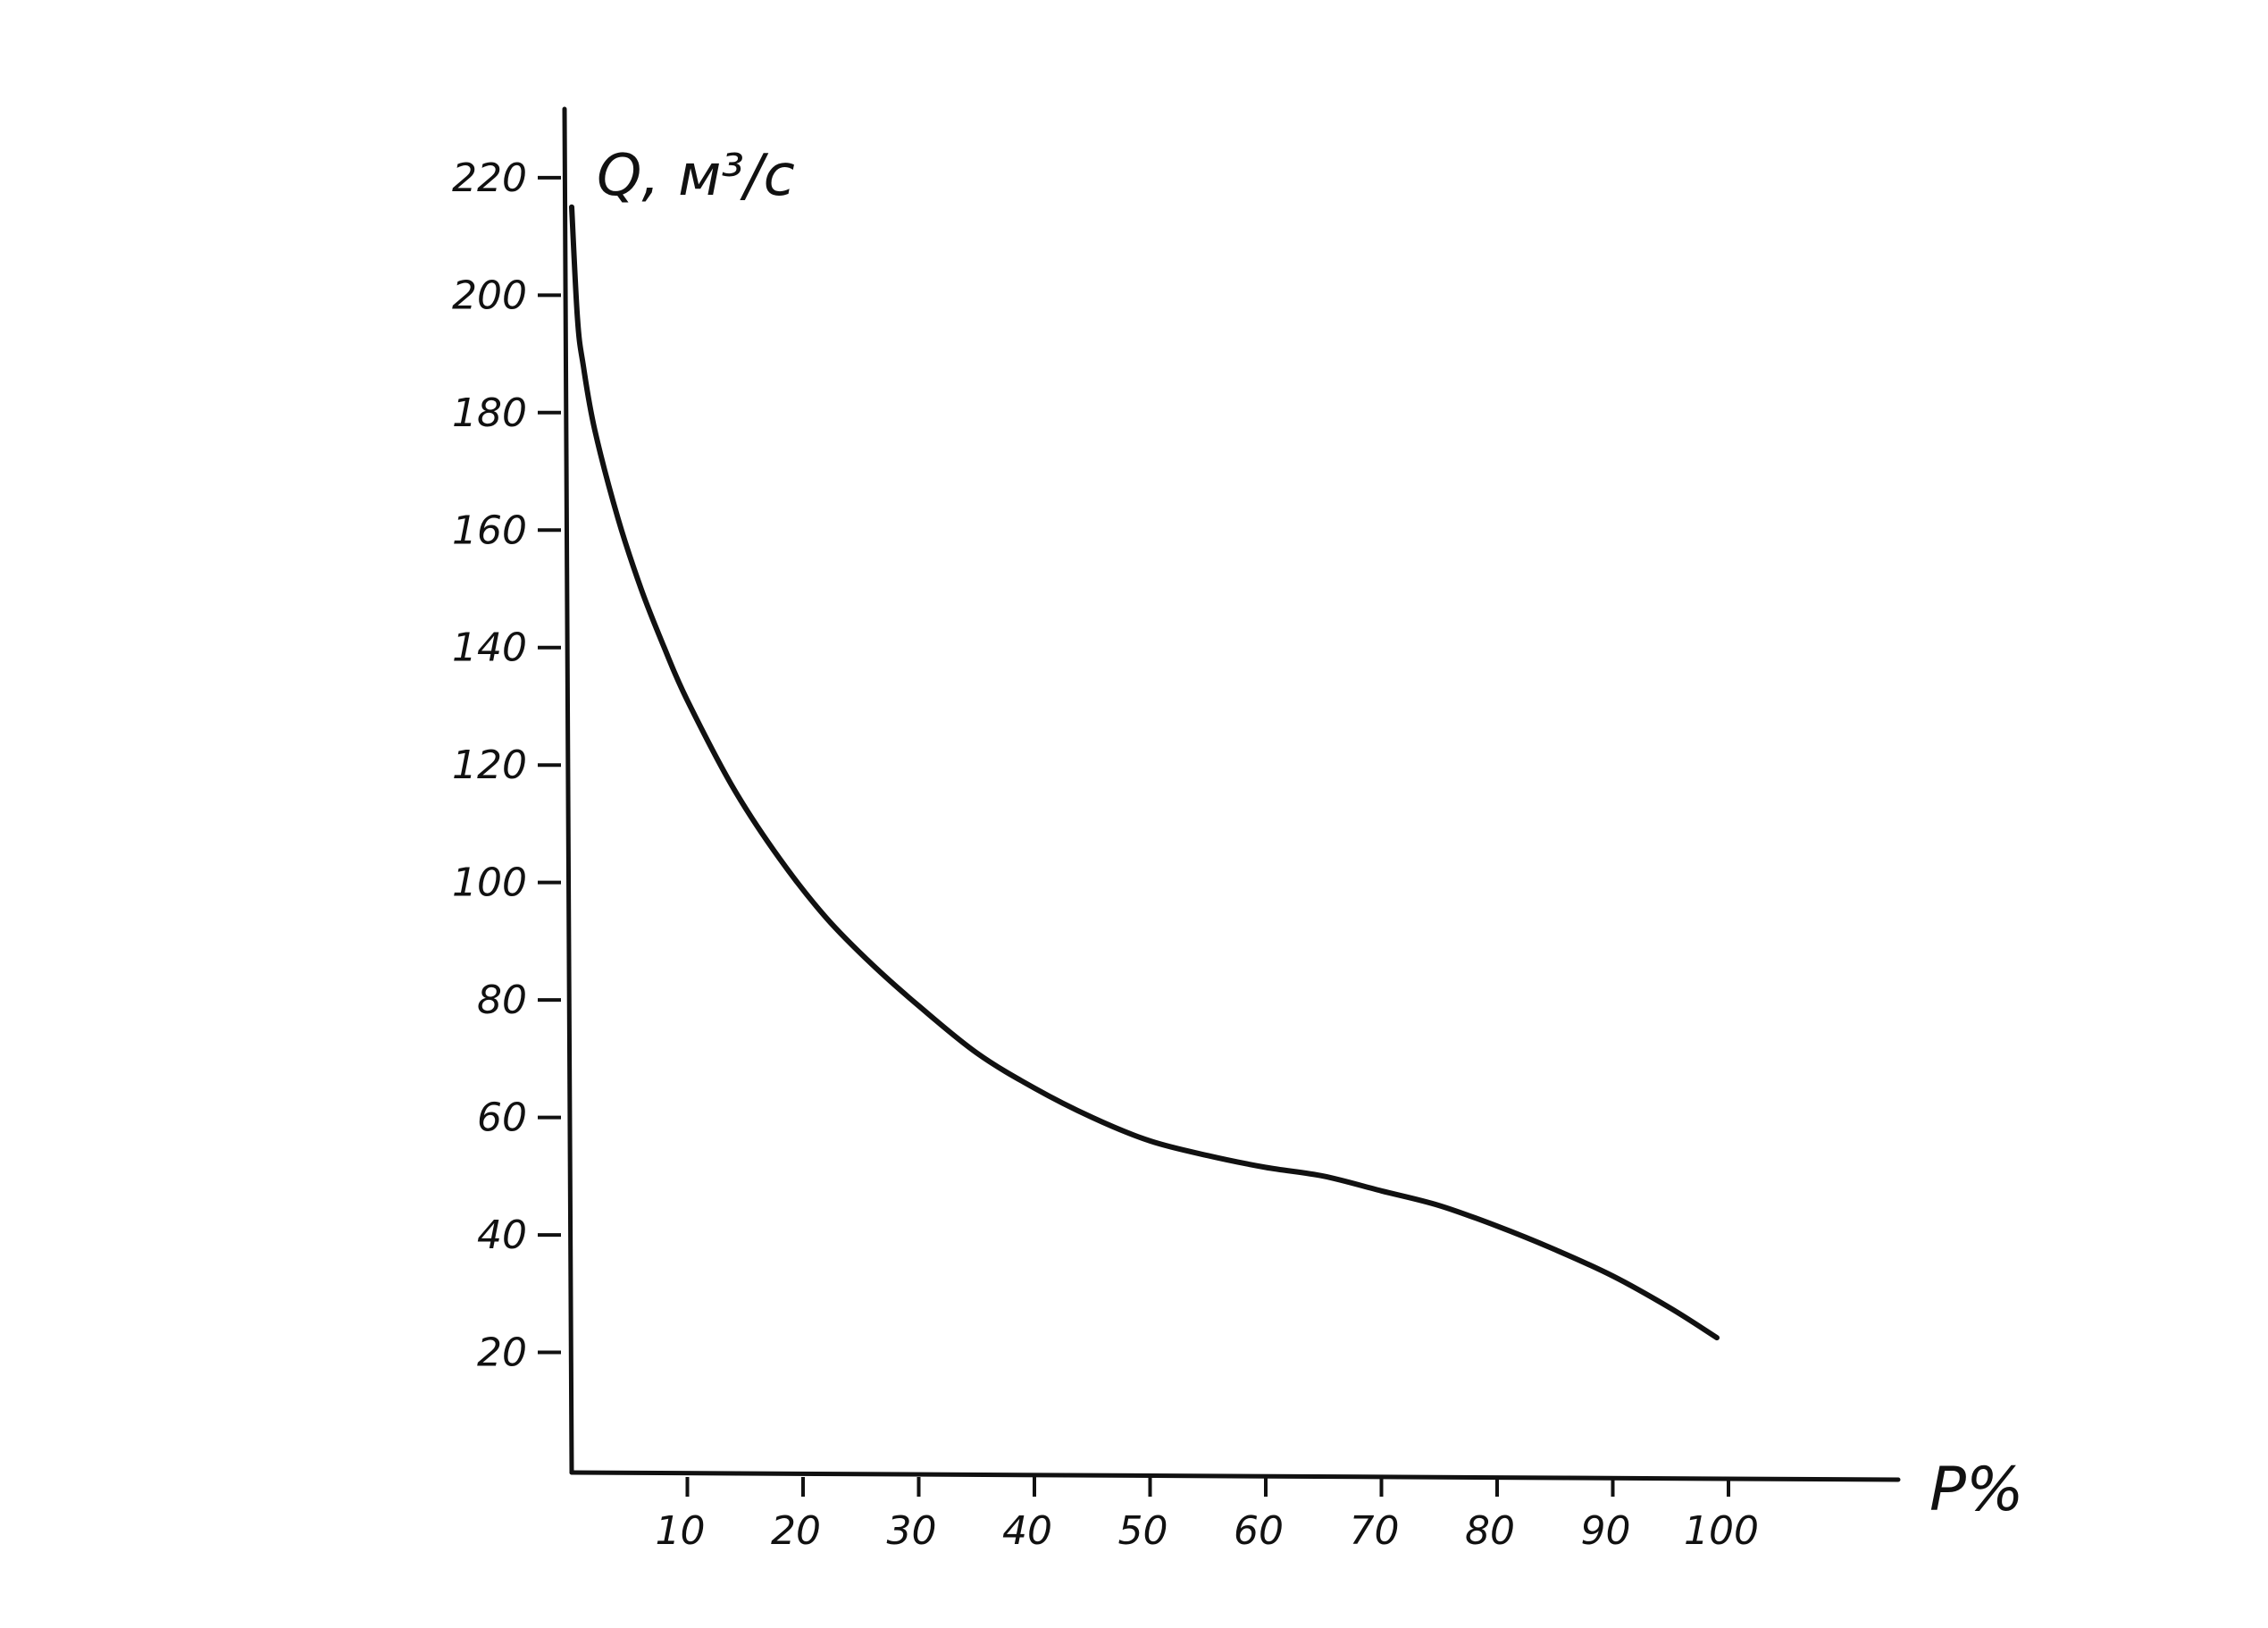 This screenshot has height=1628, width=2268. What do you see at coordinates (1027, 1531) in the screenshot?
I see `x-tick-label: 40` at bounding box center [1027, 1531].